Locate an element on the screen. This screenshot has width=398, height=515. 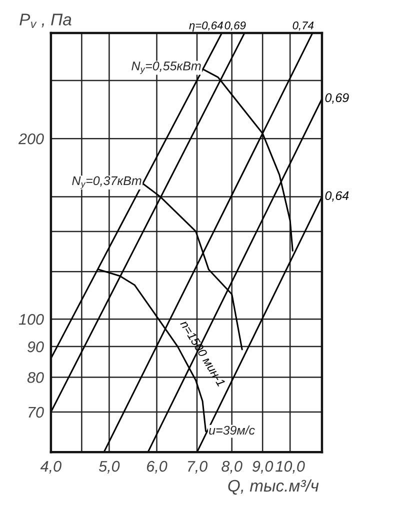
series-label: 0,74 is located at coordinates (303, 26).